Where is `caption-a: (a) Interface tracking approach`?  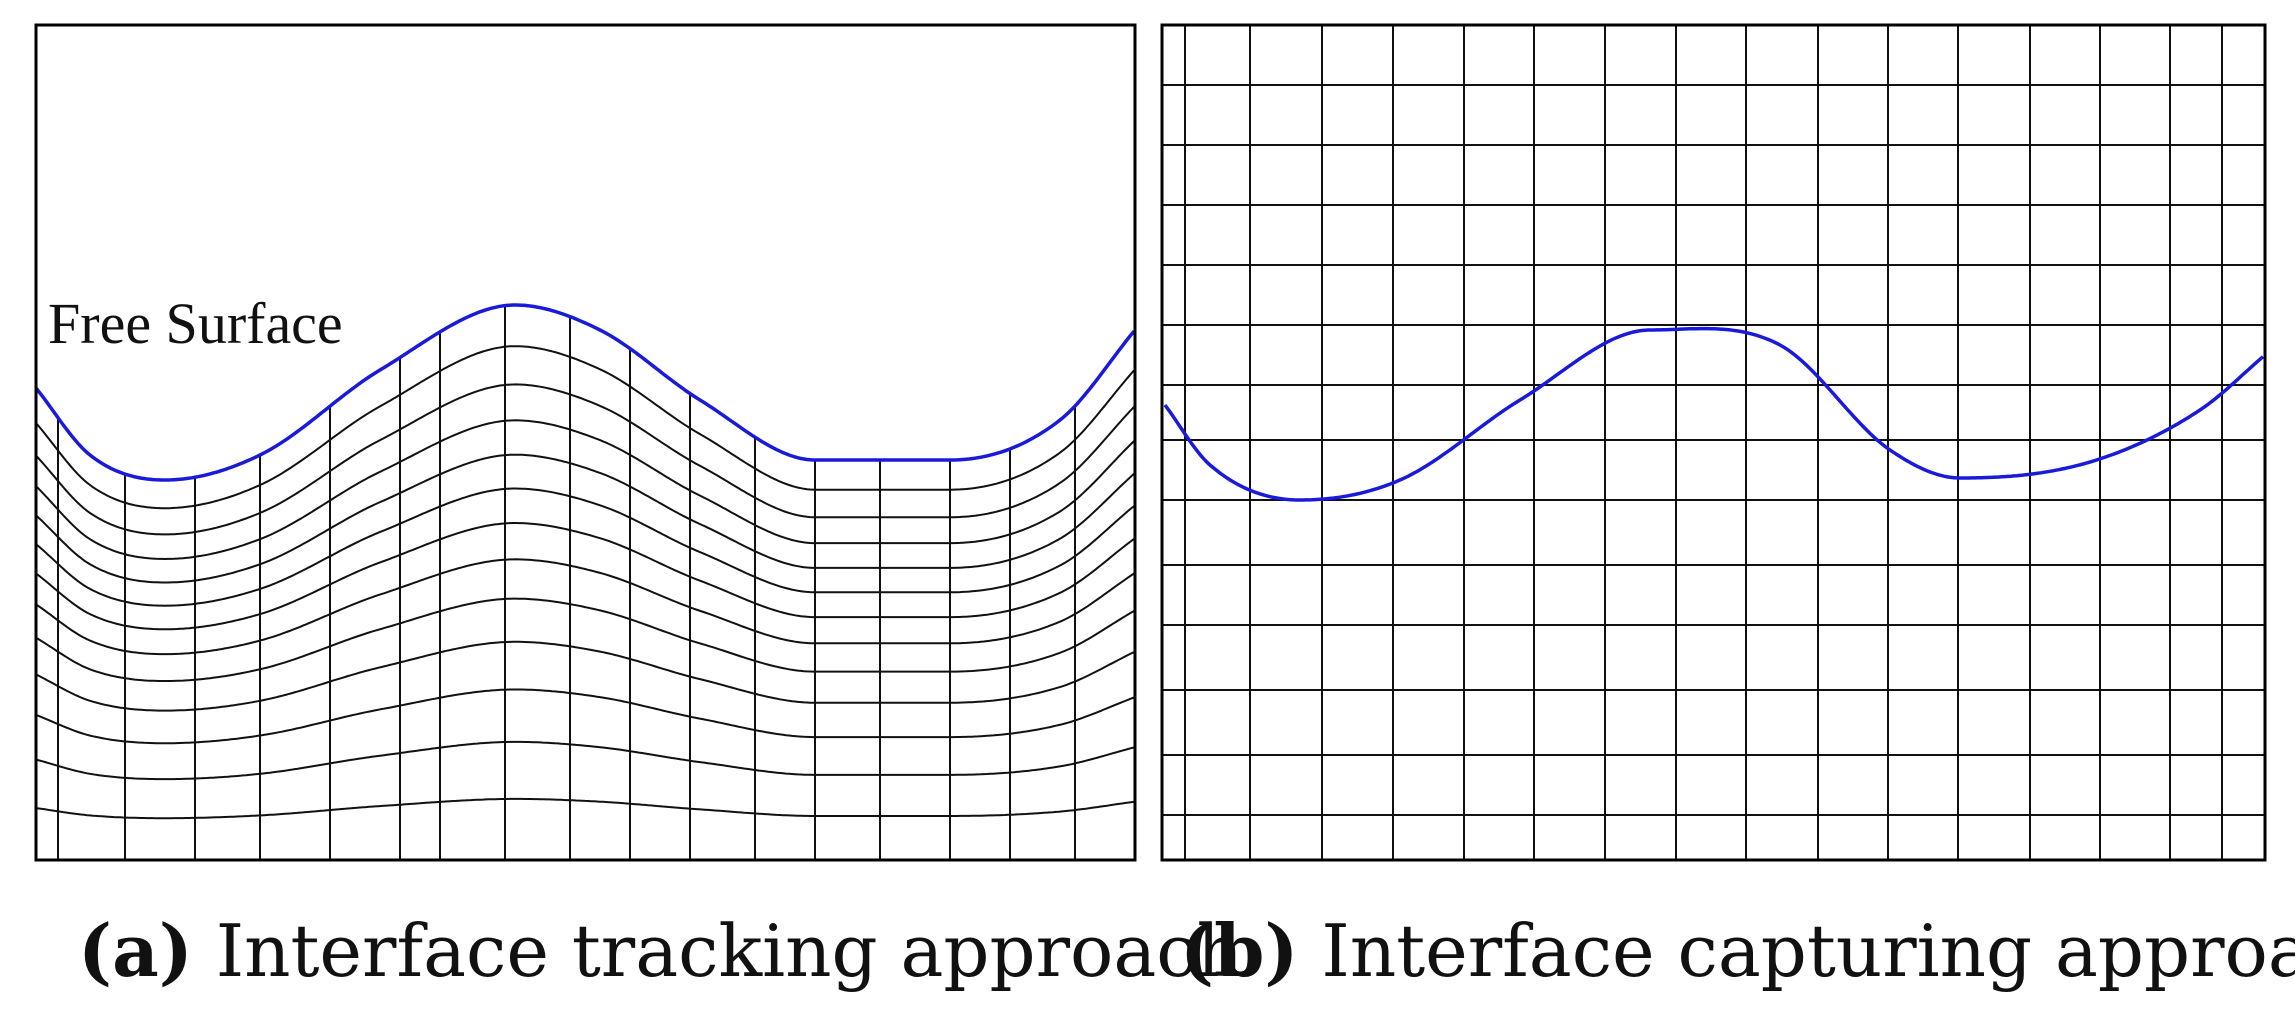
caption-a: (a) Interface tracking approach is located at coordinates (660, 951).